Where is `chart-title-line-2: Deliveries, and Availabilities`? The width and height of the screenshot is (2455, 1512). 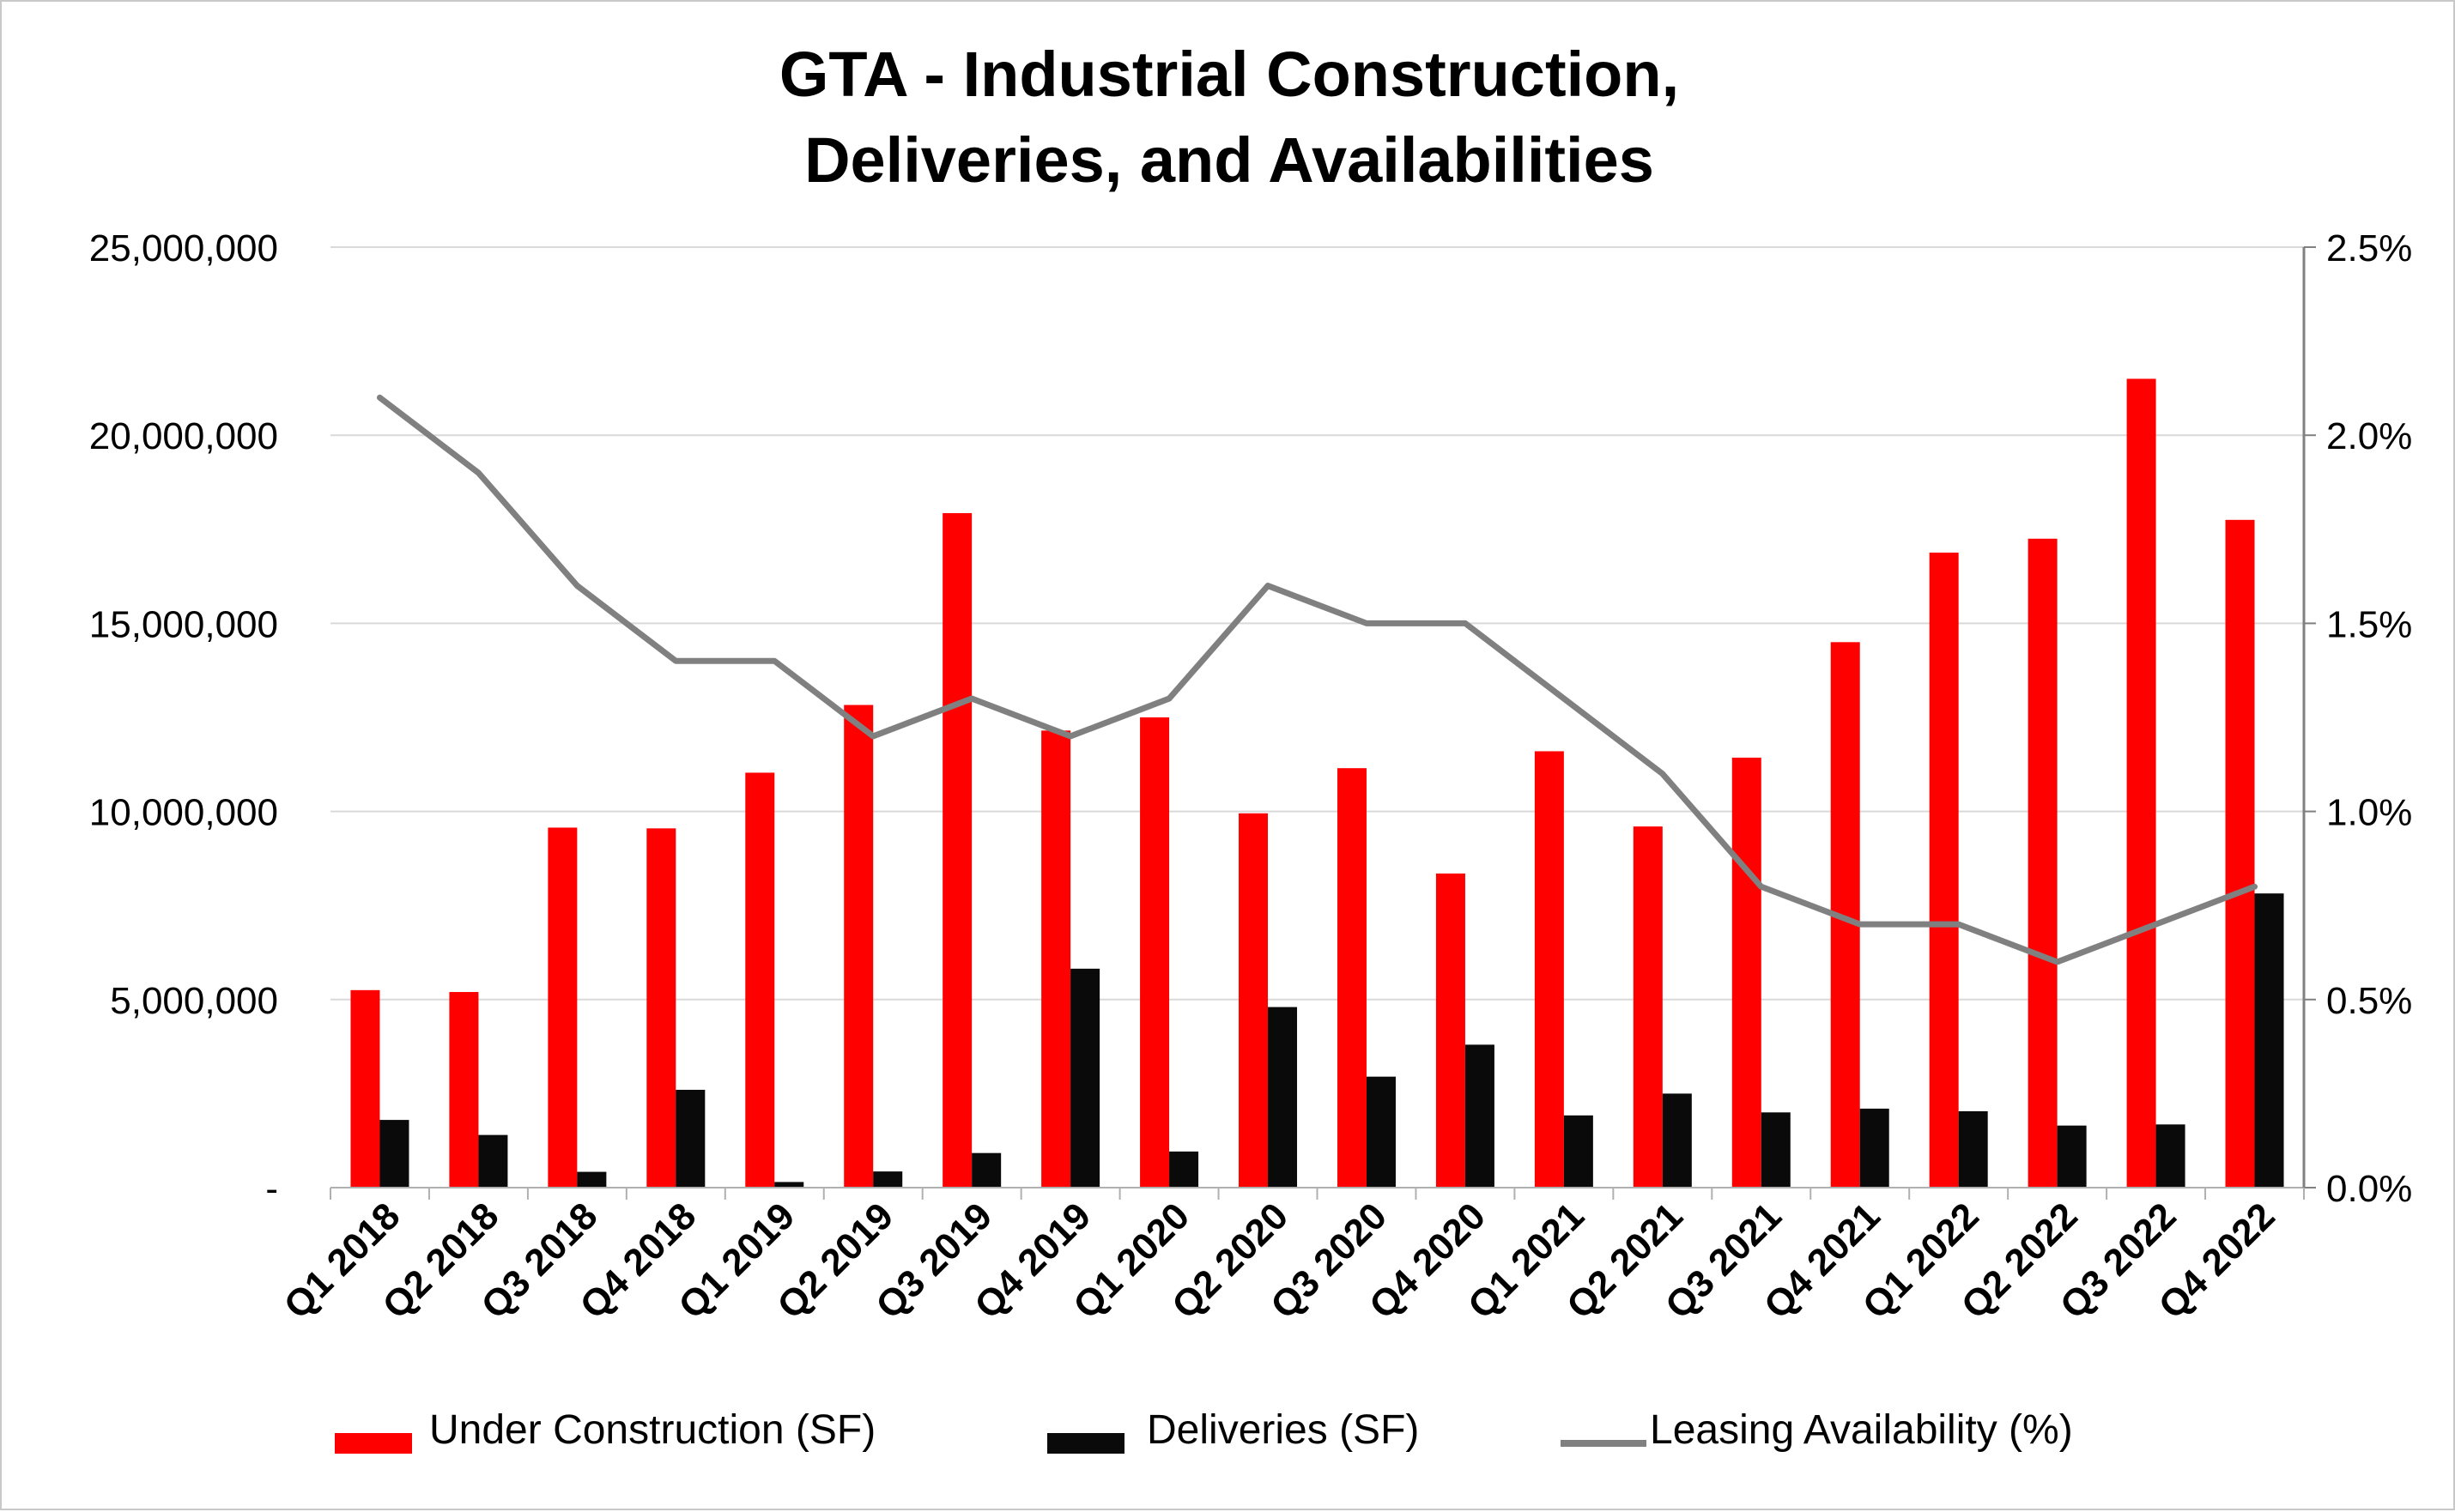 chart-title-line-2: Deliveries, and Availabilities is located at coordinates (1229, 160).